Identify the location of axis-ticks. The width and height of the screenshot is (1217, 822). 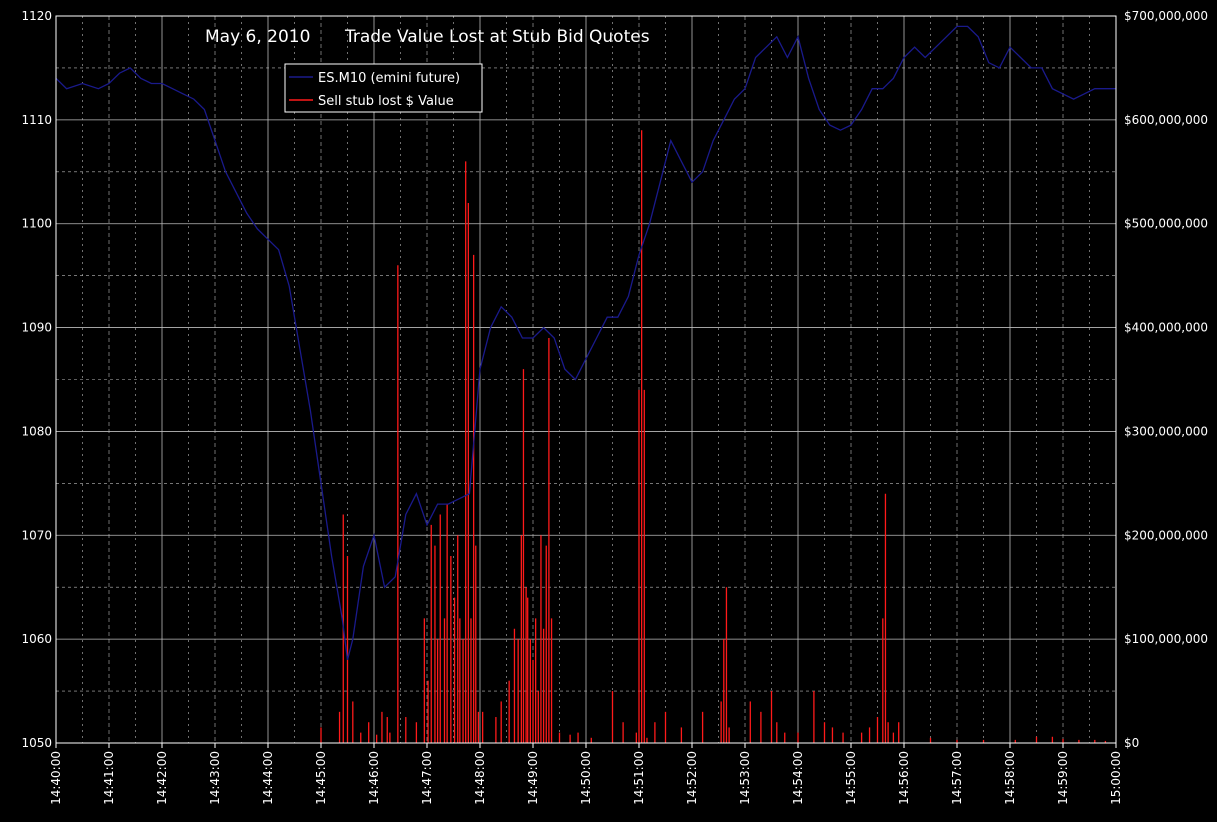
(586, 745).